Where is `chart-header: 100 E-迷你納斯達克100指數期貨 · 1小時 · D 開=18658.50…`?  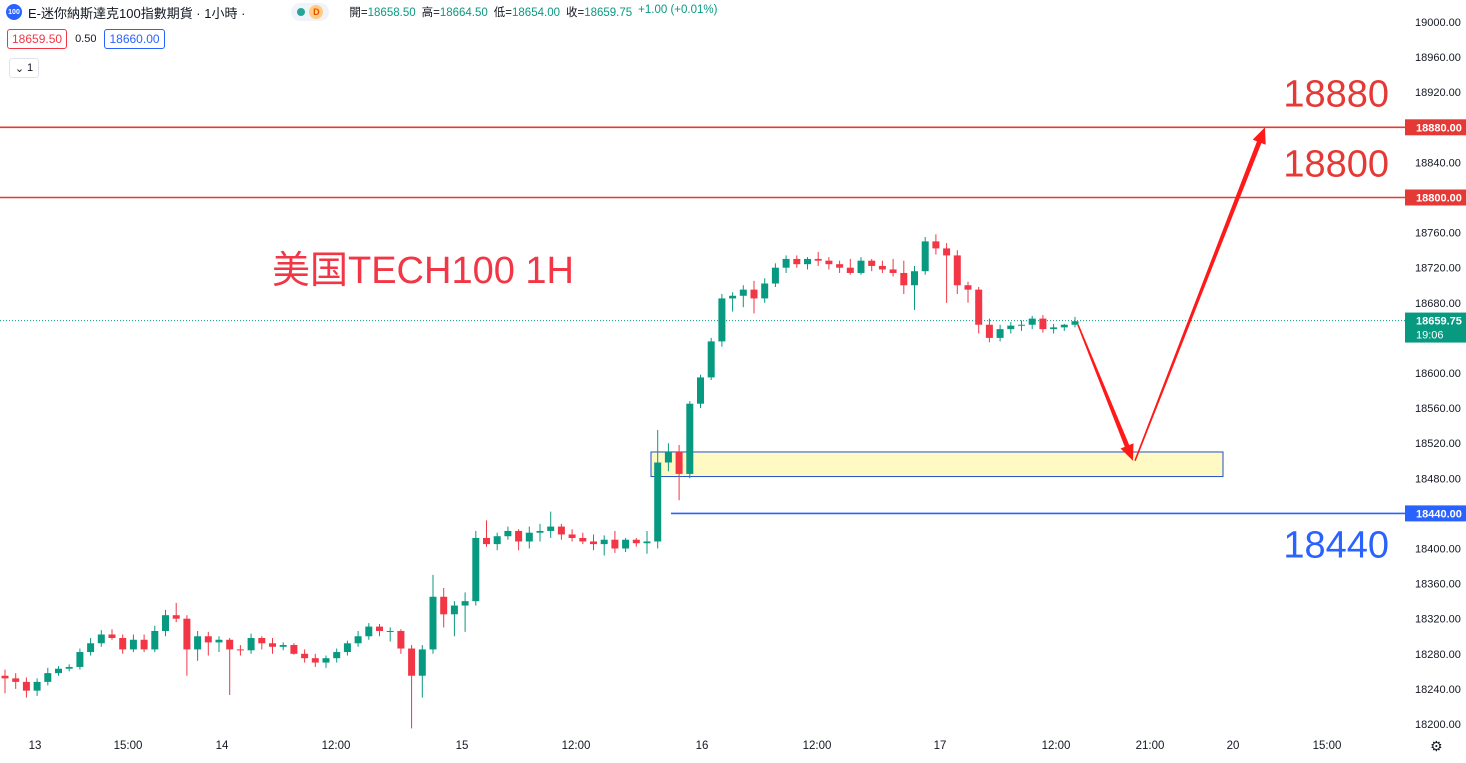
chart-header: 100 E-迷你納斯達克100指數期貨 · 1小時 · D 開=18658.50… is located at coordinates (361, 12).